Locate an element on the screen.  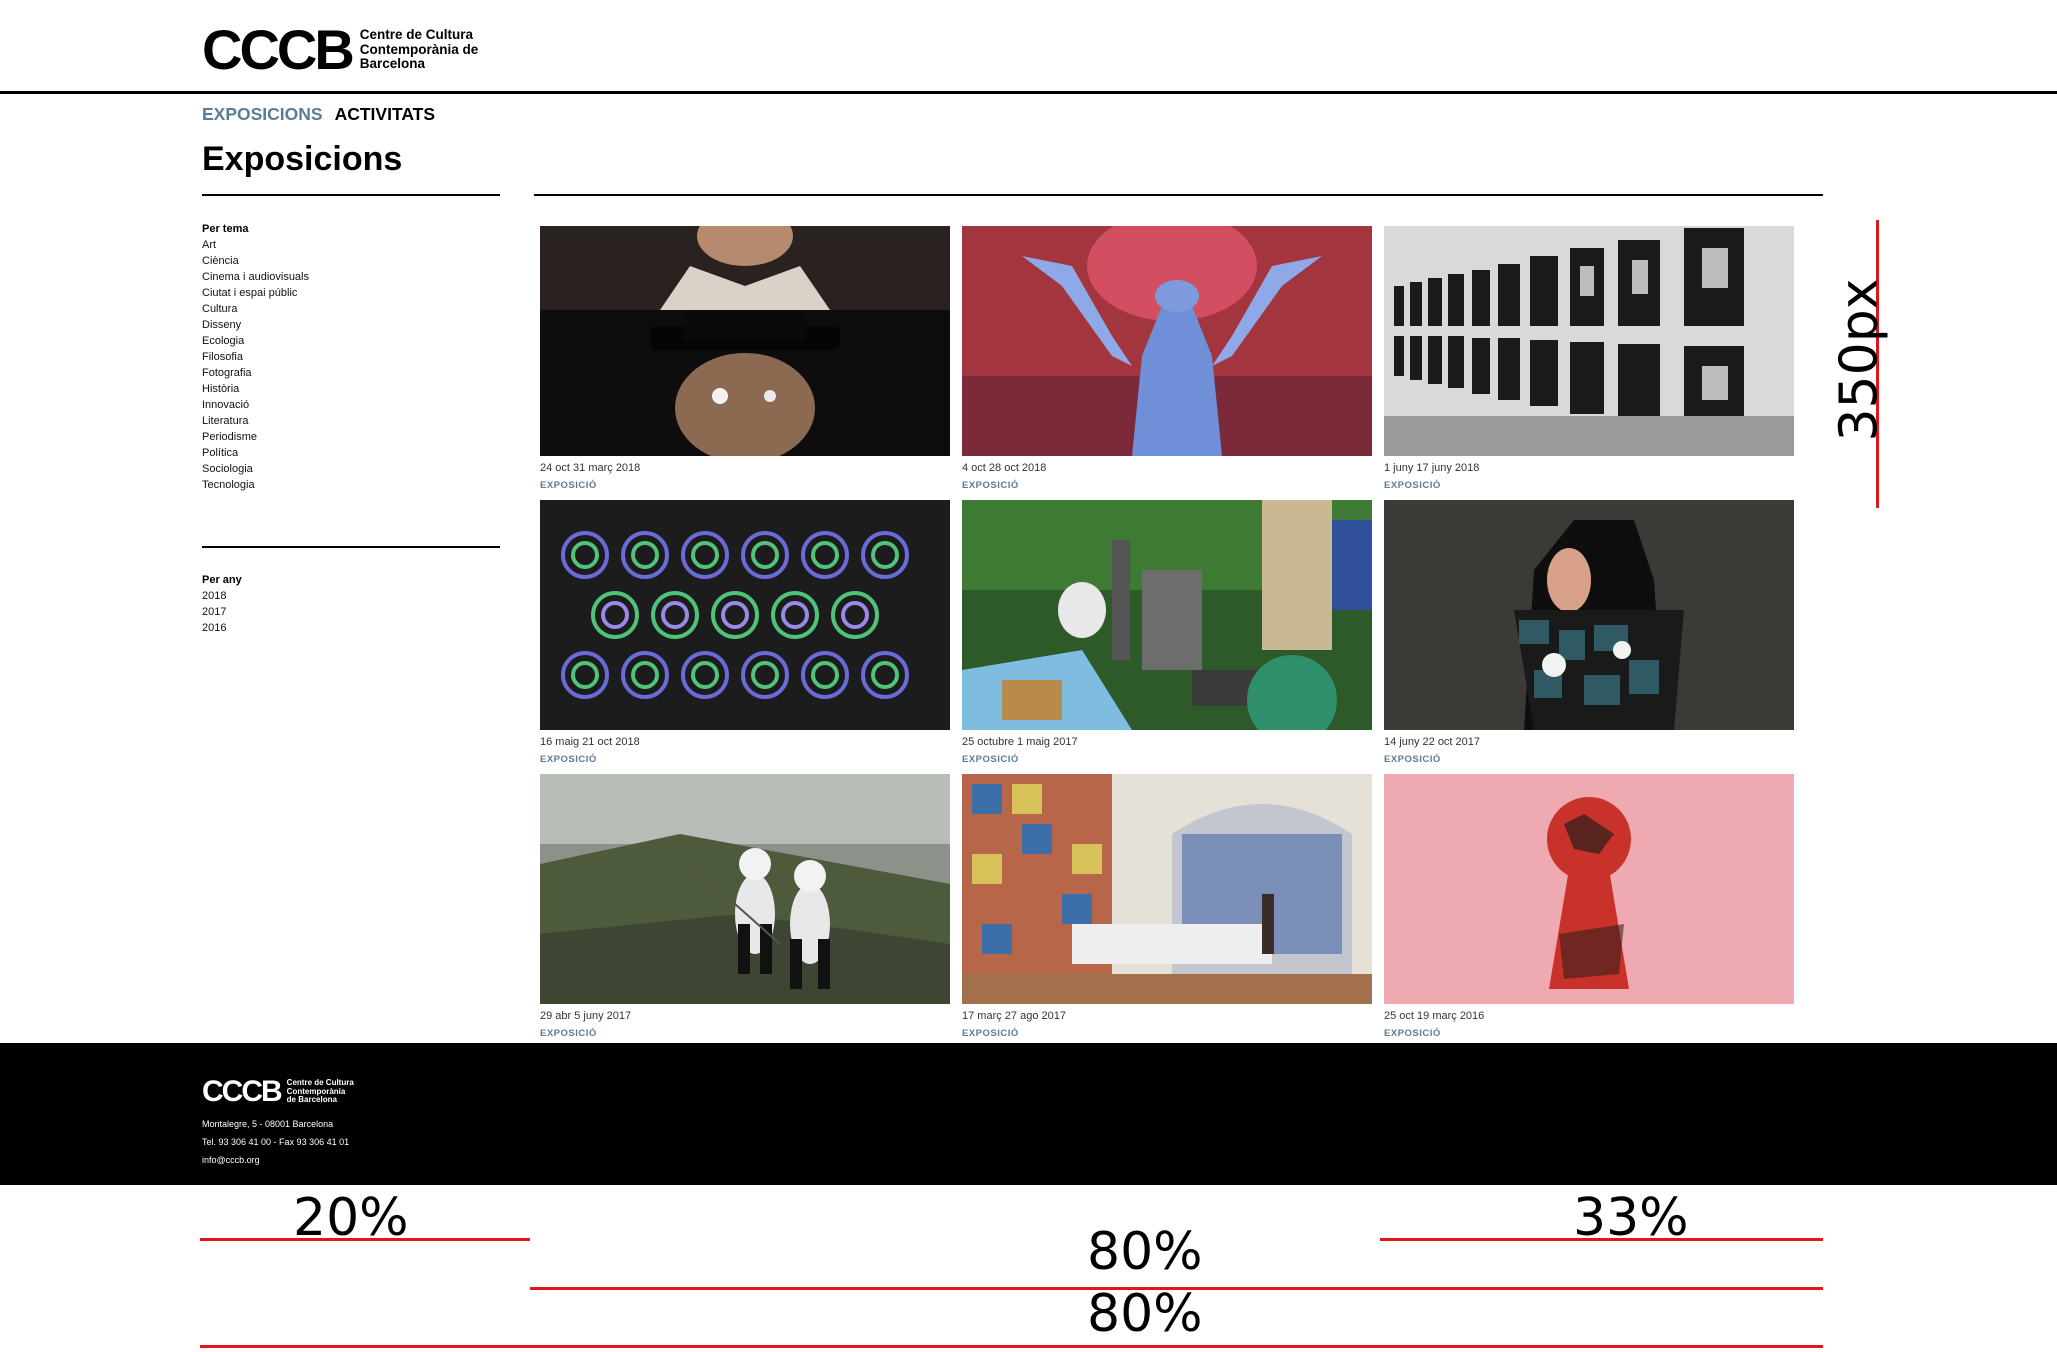
exhibition-dates: 17 març 27 ago 2017 is located at coordinates (1014, 1016).